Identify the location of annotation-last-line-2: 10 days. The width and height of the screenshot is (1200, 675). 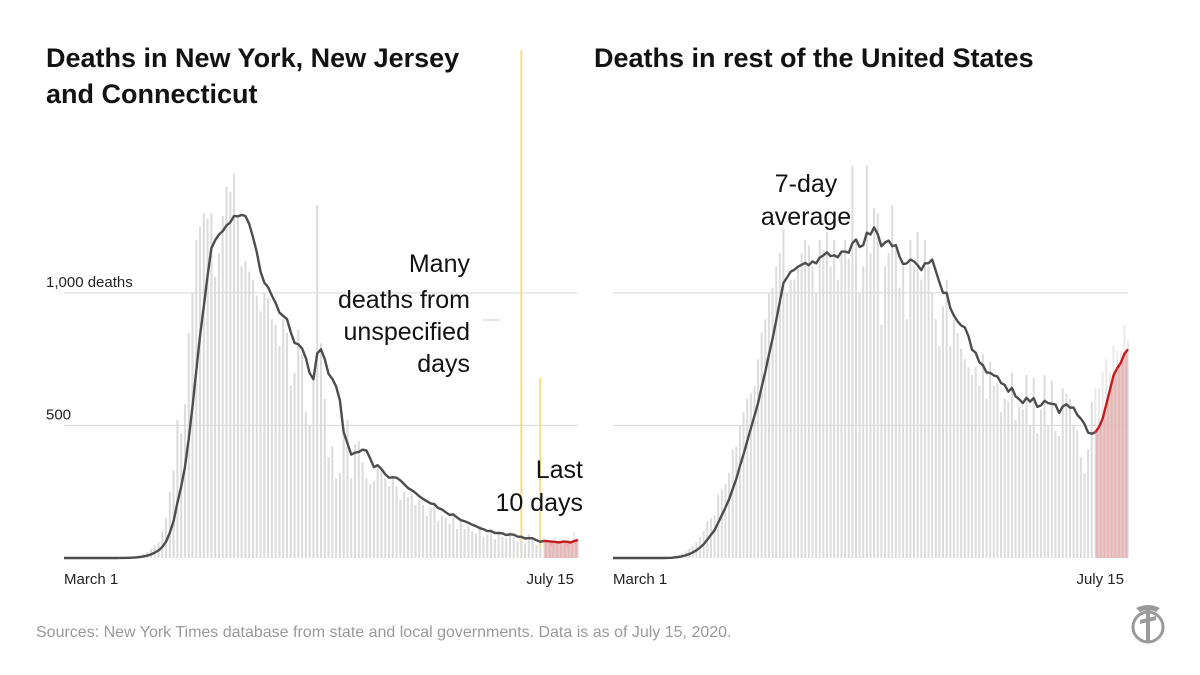
(539, 503).